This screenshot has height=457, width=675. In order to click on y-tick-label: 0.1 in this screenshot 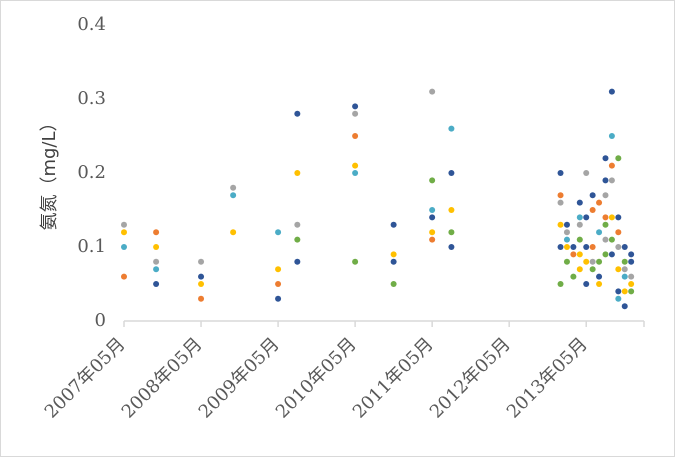, I will do `click(91, 246)`.